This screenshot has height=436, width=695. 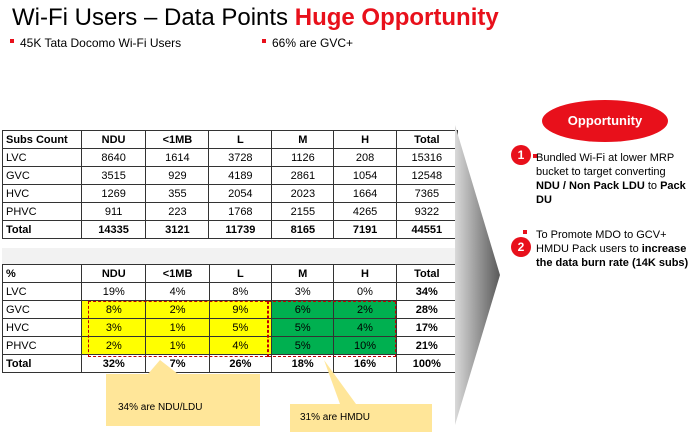 What do you see at coordinates (612, 256) in the screenshot?
I see `opportunity-item-2-bold: increase the data burn rate (14K subs)` at bounding box center [612, 256].